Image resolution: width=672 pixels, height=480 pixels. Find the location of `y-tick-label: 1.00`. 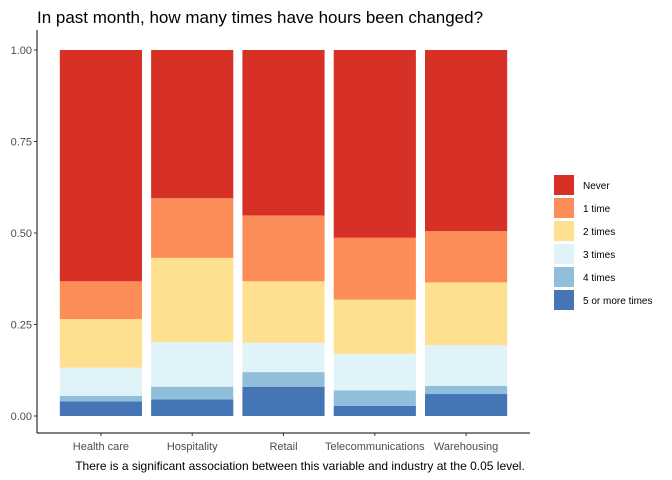

y-tick-label: 1.00 is located at coordinates (21, 51).